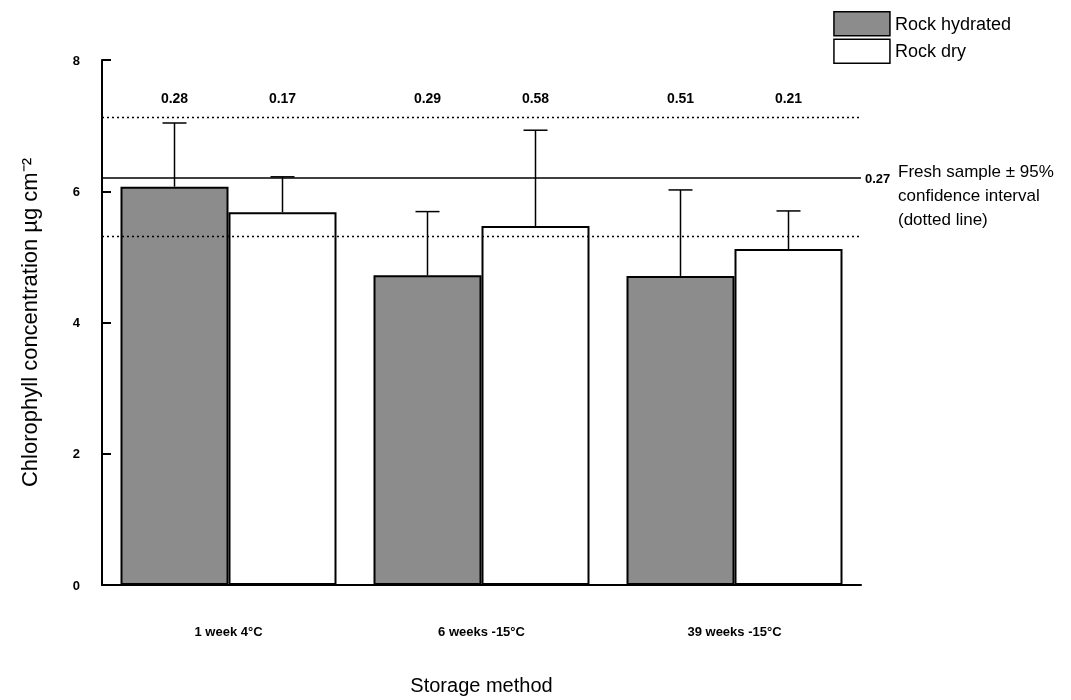 The image size is (1071, 700). Describe the element at coordinates (930, 51) in the screenshot. I see `legend-label: Rock dry` at that location.